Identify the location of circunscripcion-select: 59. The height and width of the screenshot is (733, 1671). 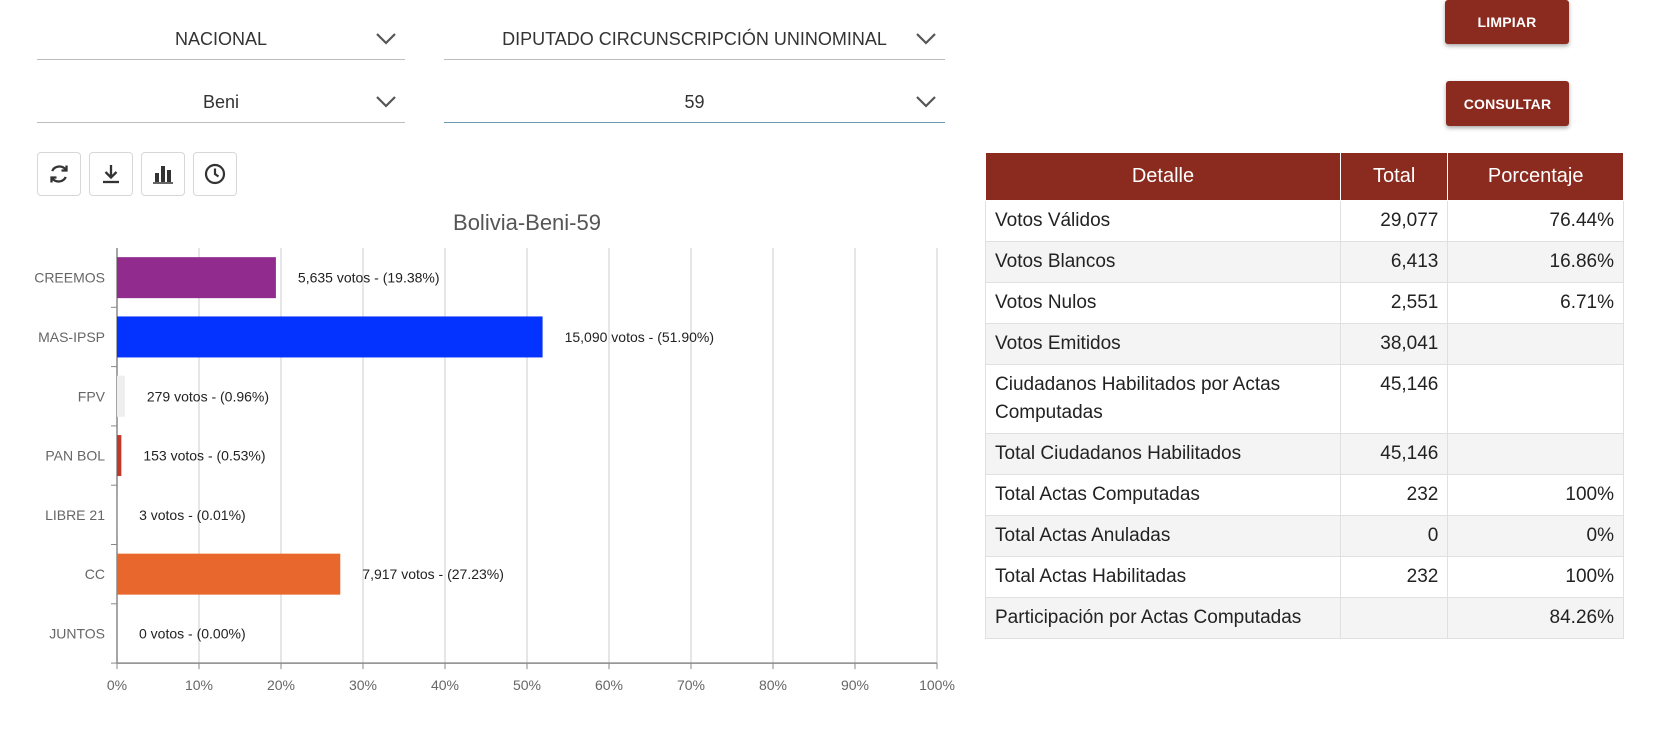
(694, 103).